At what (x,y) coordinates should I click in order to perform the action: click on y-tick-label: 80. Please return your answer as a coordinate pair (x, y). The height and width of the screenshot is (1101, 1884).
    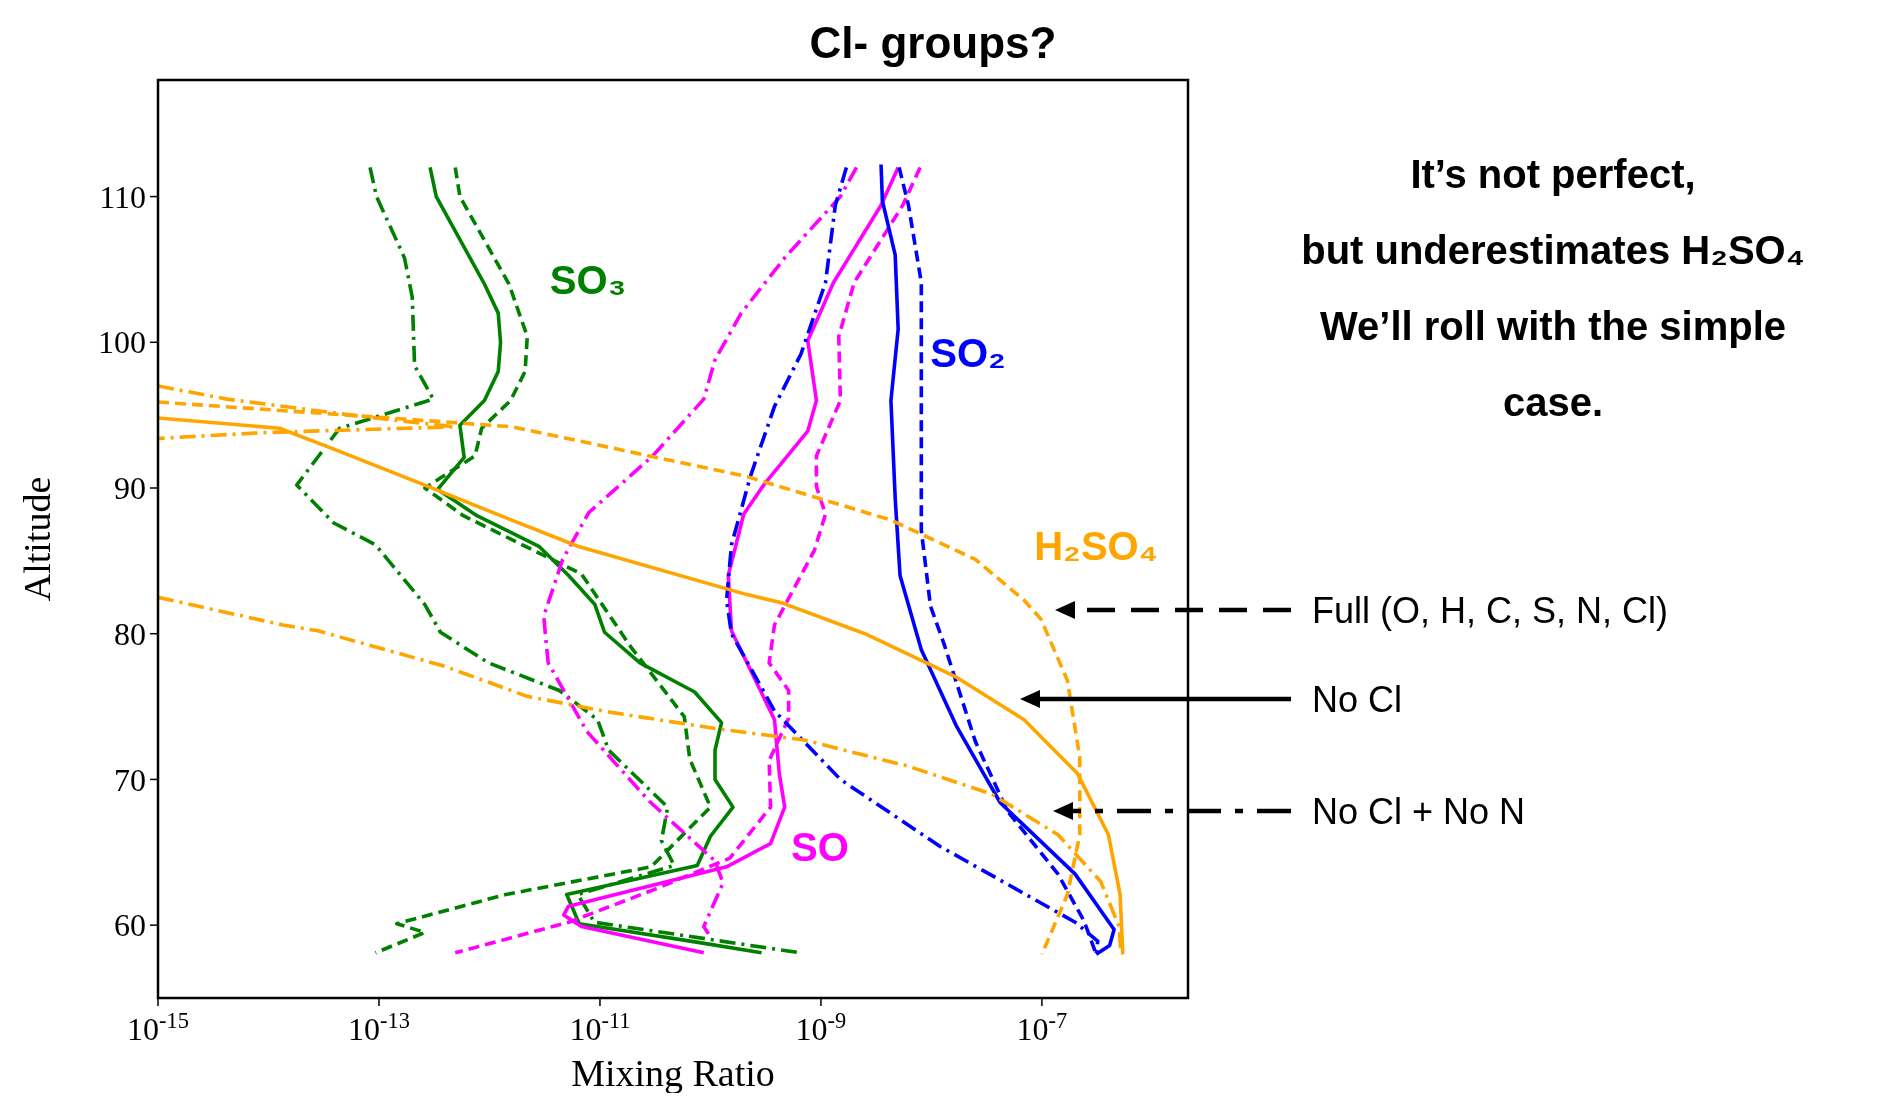
    Looking at the image, I should click on (130, 633).